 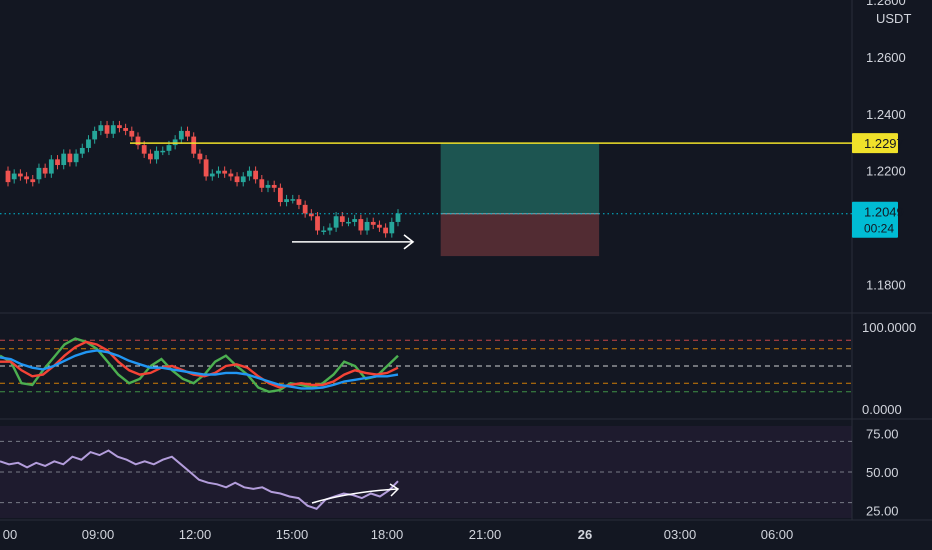 What do you see at coordinates (426, 365) in the screenshot?
I see `stochastic-panel` at bounding box center [426, 365].